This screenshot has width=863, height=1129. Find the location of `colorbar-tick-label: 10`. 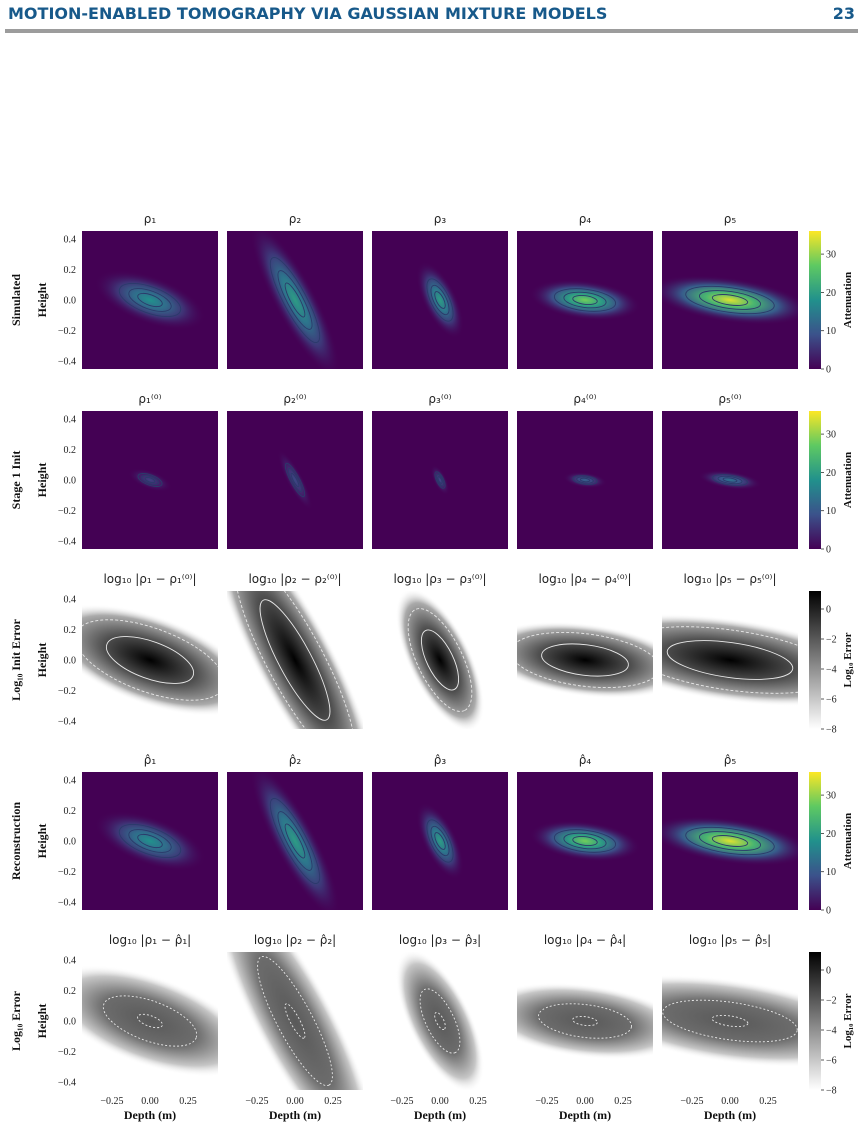

colorbar-tick-label: 10 is located at coordinates (831, 331).